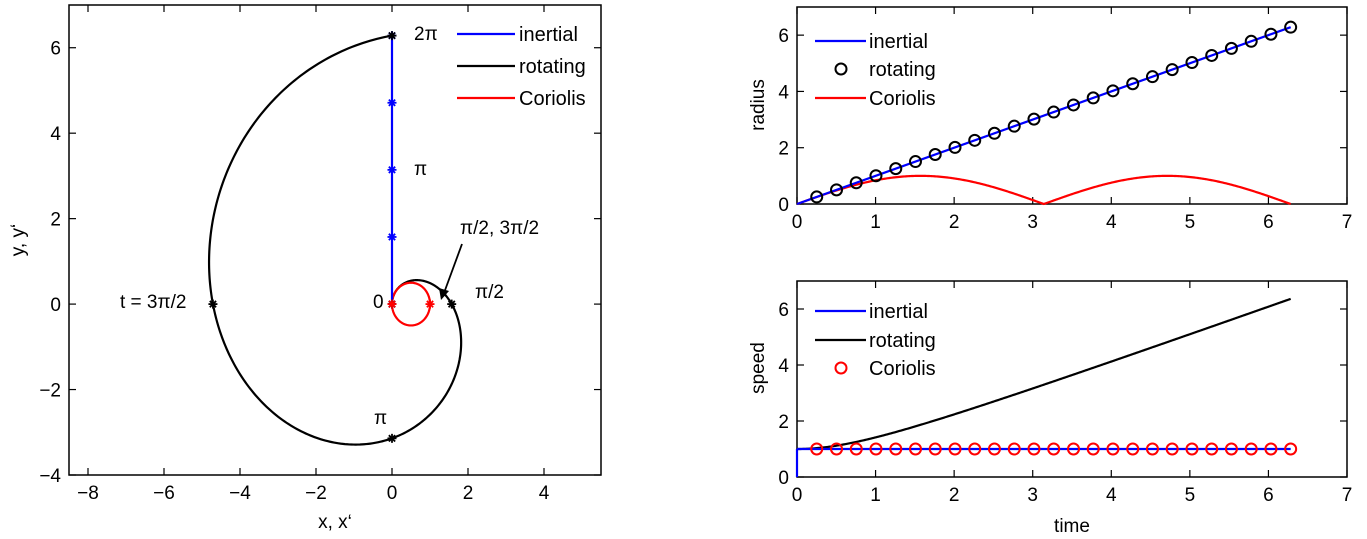 Image resolution: width=1367 pixels, height=539 pixels. Describe the element at coordinates (380, 418) in the screenshot. I see `annotation-pi-rotating: π` at that location.